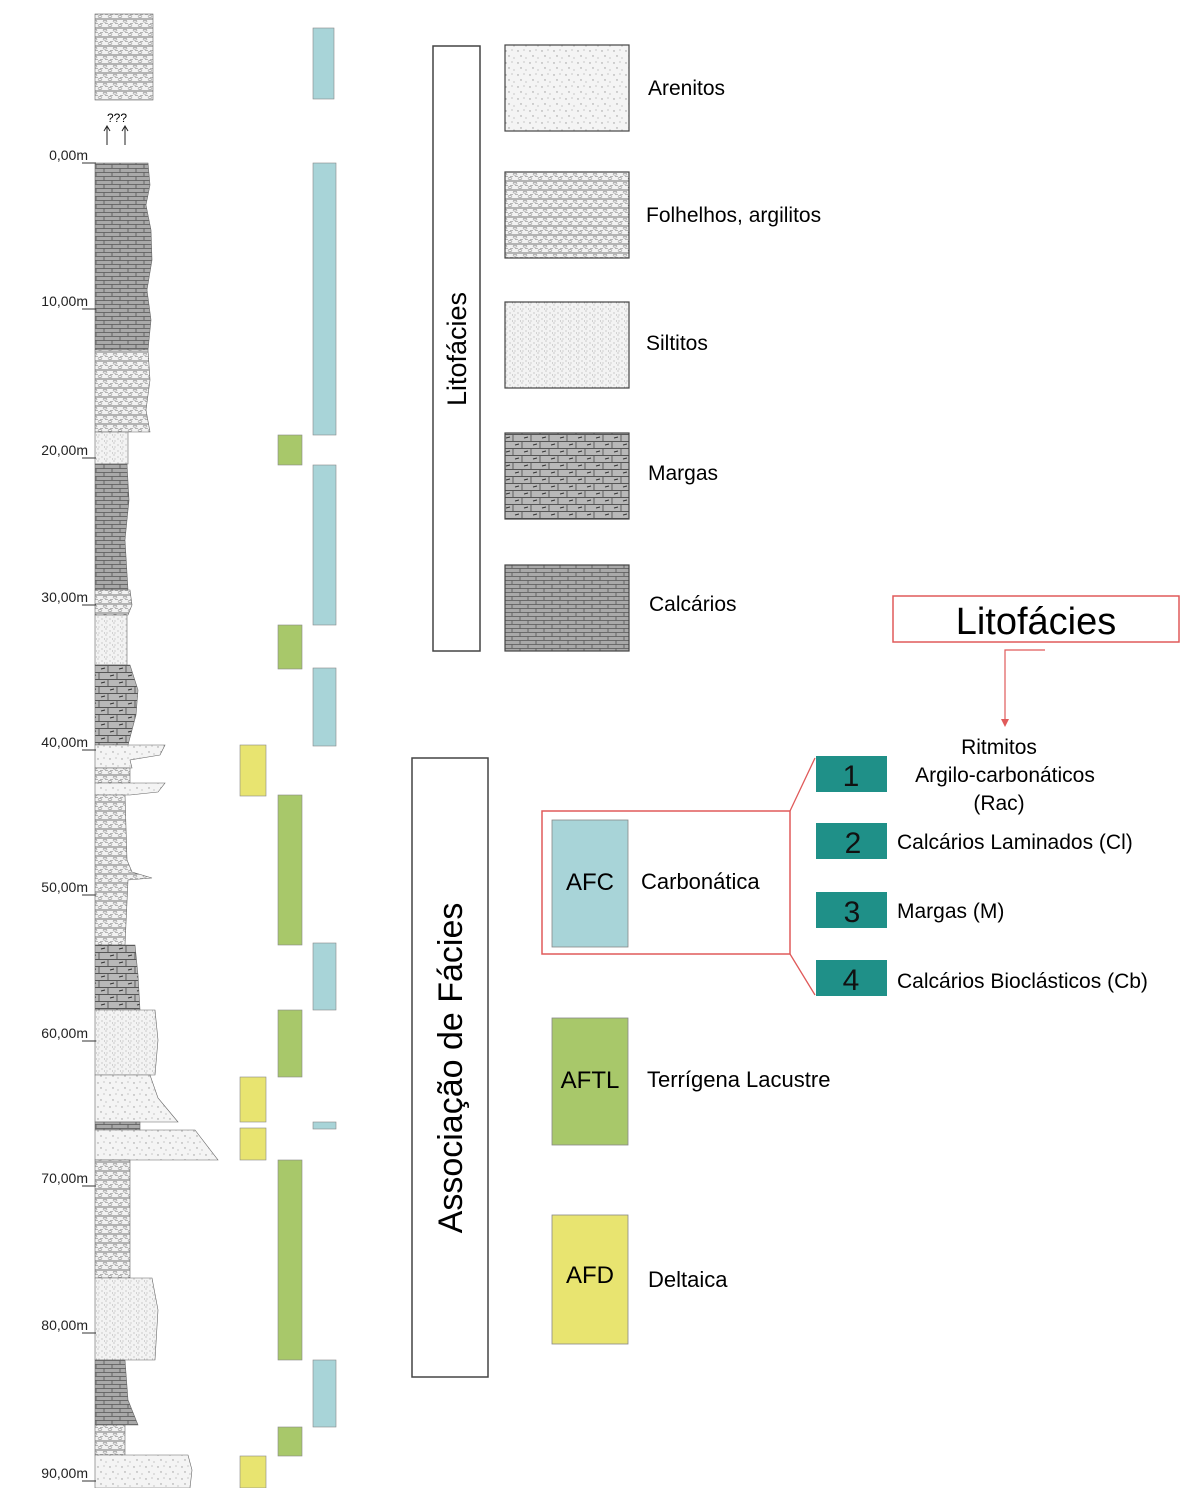 The image size is (1203, 1488). I want to click on association-title: Associação de Fácies, so click(451, 1068).